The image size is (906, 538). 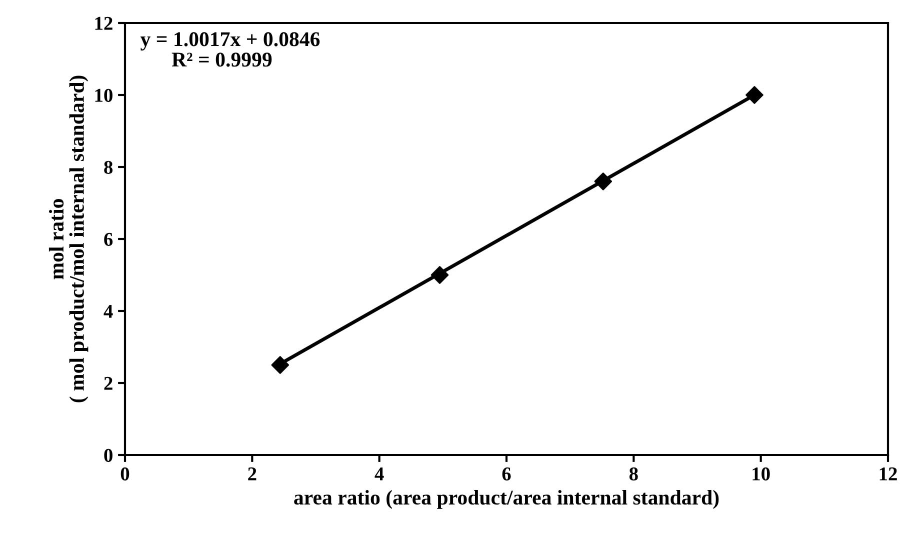 What do you see at coordinates (761, 473) in the screenshot?
I see `x-tick-label: 10` at bounding box center [761, 473].